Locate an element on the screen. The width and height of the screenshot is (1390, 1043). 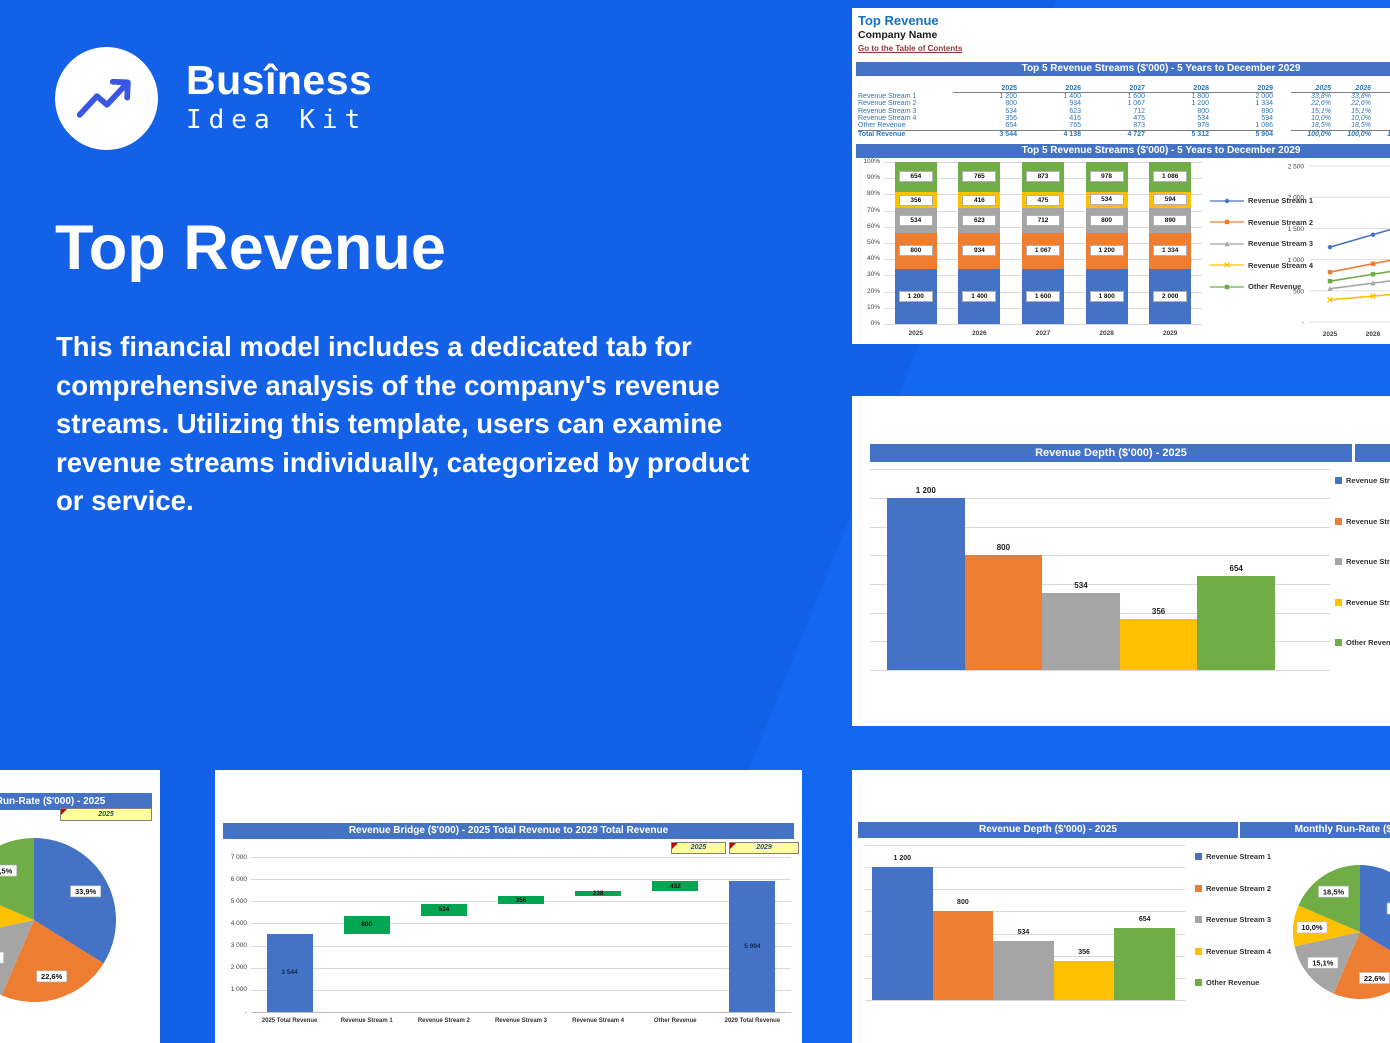
cell-value: 356 is located at coordinates (1011, 119).